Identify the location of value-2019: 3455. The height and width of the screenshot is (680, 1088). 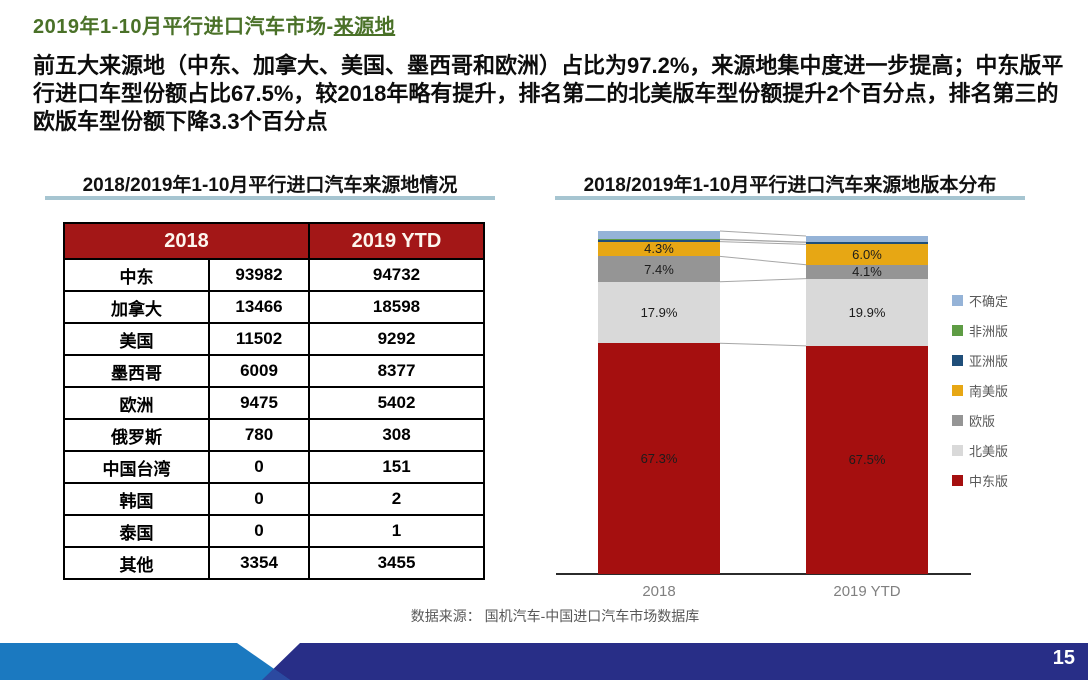
(396, 563).